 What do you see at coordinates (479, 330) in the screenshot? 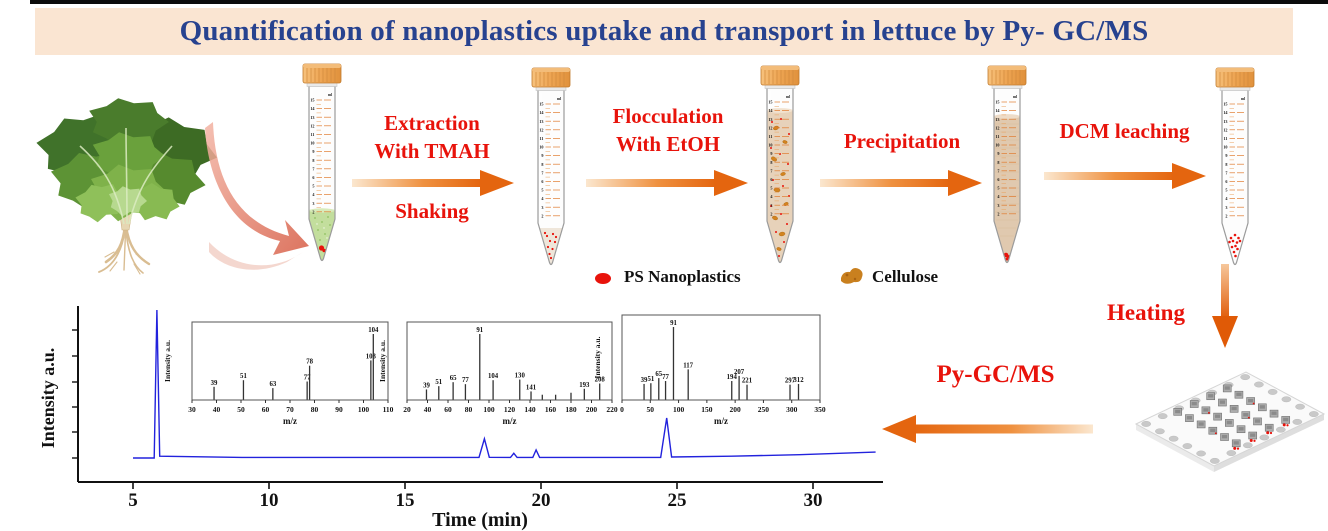
I see `ms-peak-label: 91` at bounding box center [479, 330].